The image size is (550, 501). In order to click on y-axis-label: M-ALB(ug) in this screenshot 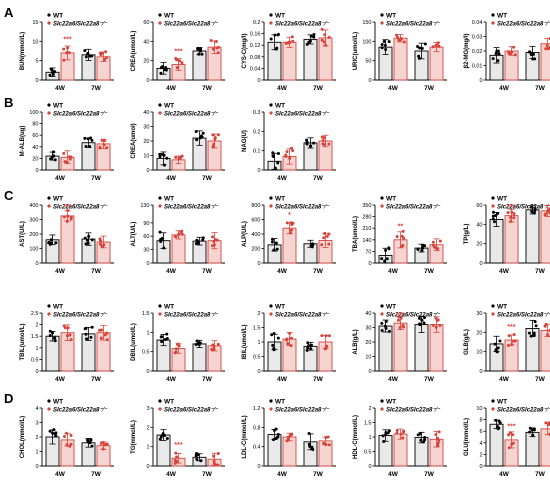, I will do `click(23, 141)`.